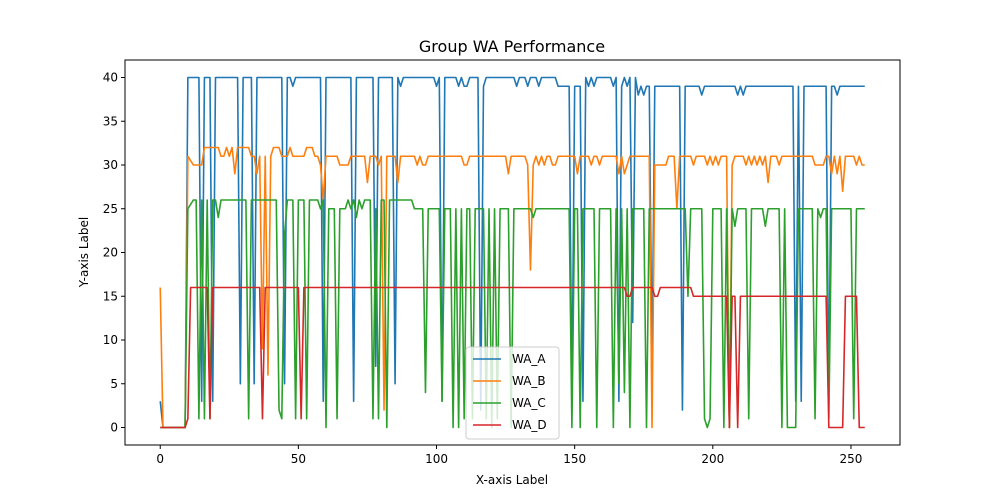 Image resolution: width=1000 pixels, height=500 pixels. I want to click on x-axis-ticks: 0 50 100 150 200 250, so click(509, 455).